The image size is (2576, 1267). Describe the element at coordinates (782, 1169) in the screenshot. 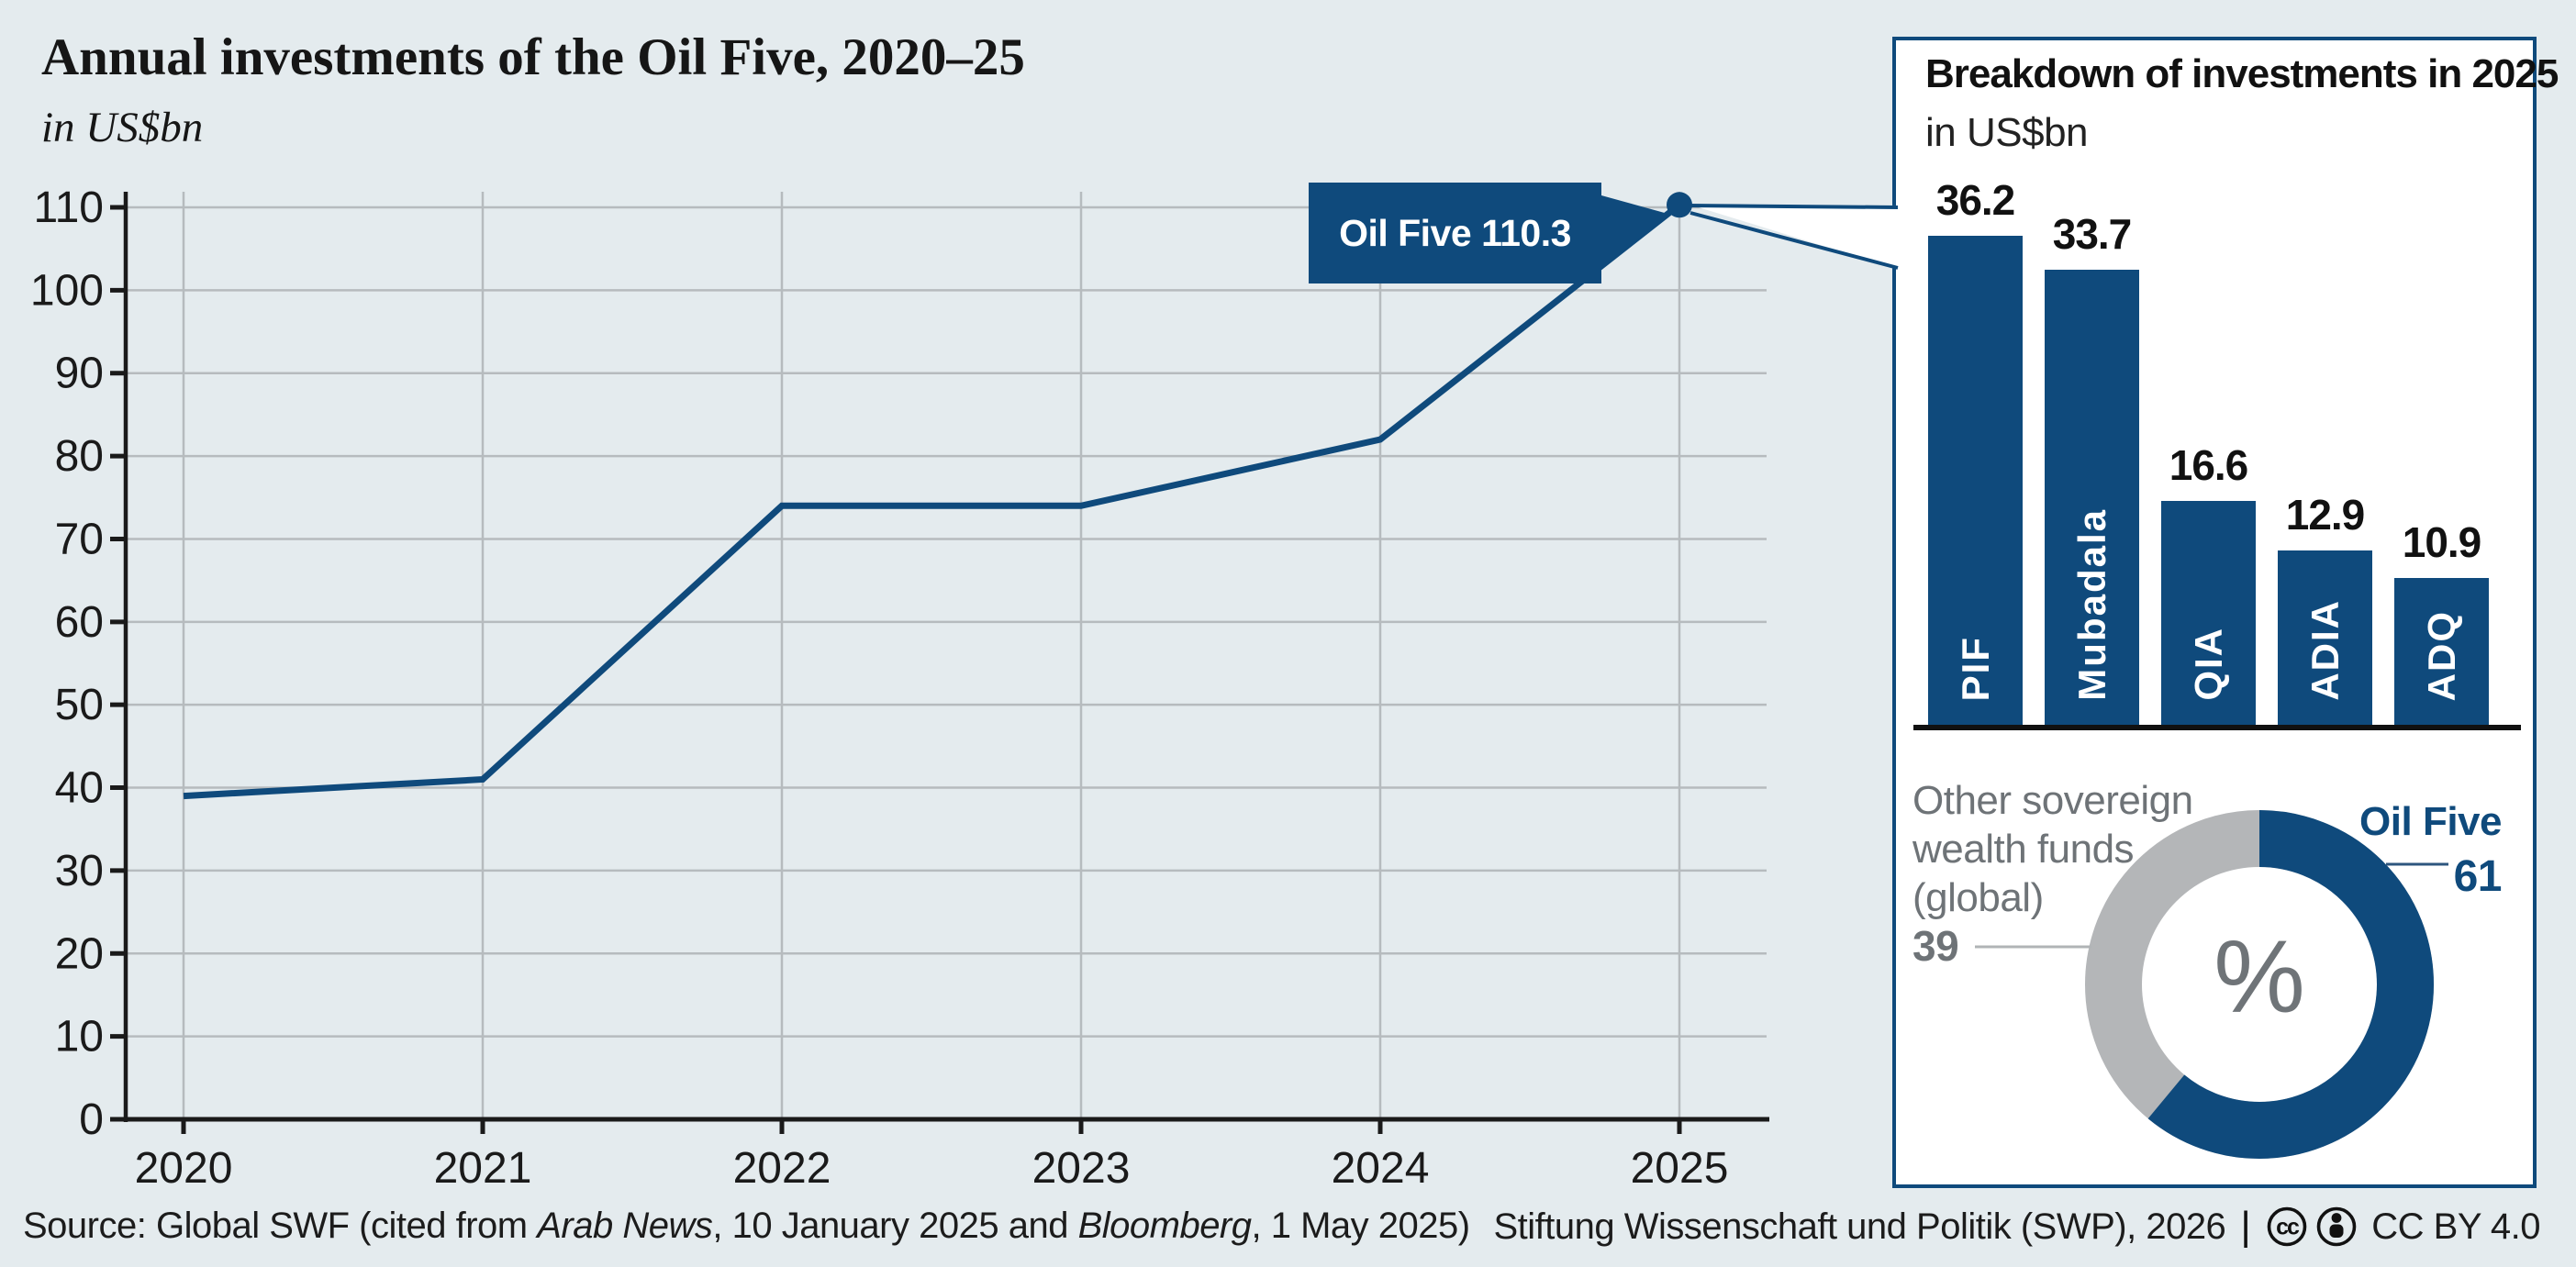

I see `x-tick-label: 2022` at that location.